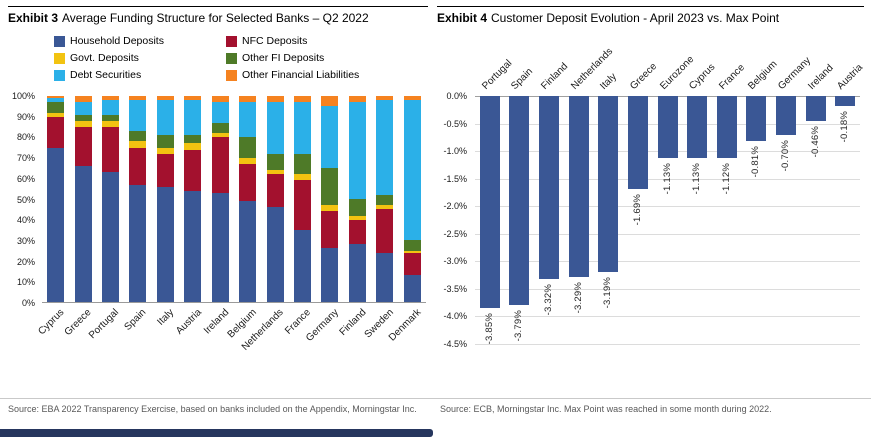 The height and width of the screenshot is (437, 871). Describe the element at coordinates (726, 178) in the screenshot. I see `value-label: -1.12%` at that location.